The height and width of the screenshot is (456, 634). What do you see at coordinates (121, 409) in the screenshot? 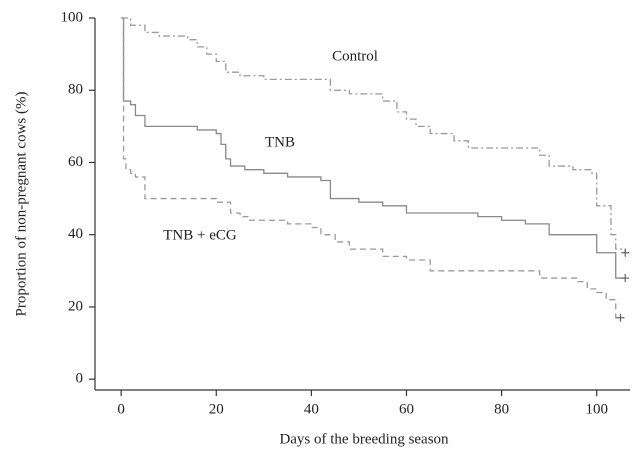
I see `x-tick-label: 0` at bounding box center [121, 409].